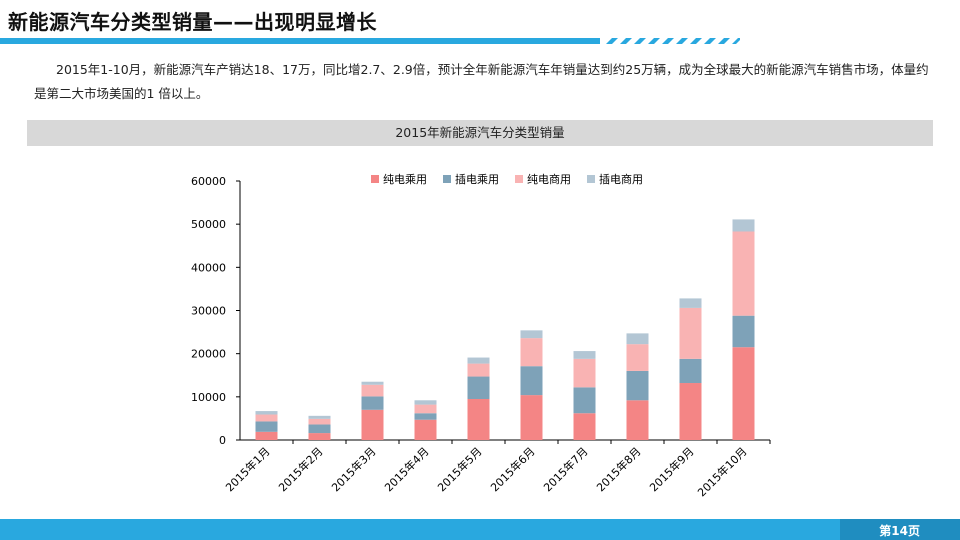 The width and height of the screenshot is (960, 540). What do you see at coordinates (565, 469) in the screenshot?
I see `x-tick-label: 2015年7月` at bounding box center [565, 469].